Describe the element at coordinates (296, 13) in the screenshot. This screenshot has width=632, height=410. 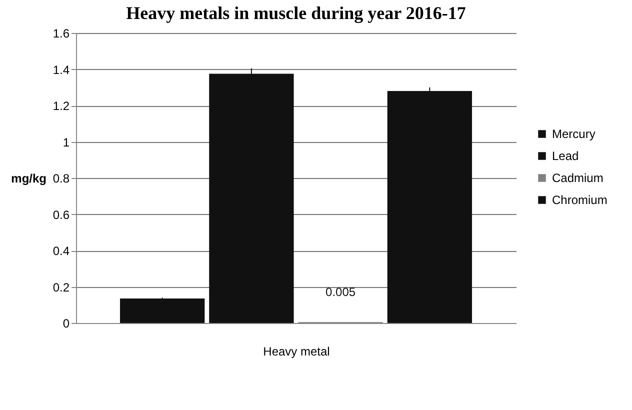
I see `chart-title: Heavy metals in muscle during year 2016-17` at that location.